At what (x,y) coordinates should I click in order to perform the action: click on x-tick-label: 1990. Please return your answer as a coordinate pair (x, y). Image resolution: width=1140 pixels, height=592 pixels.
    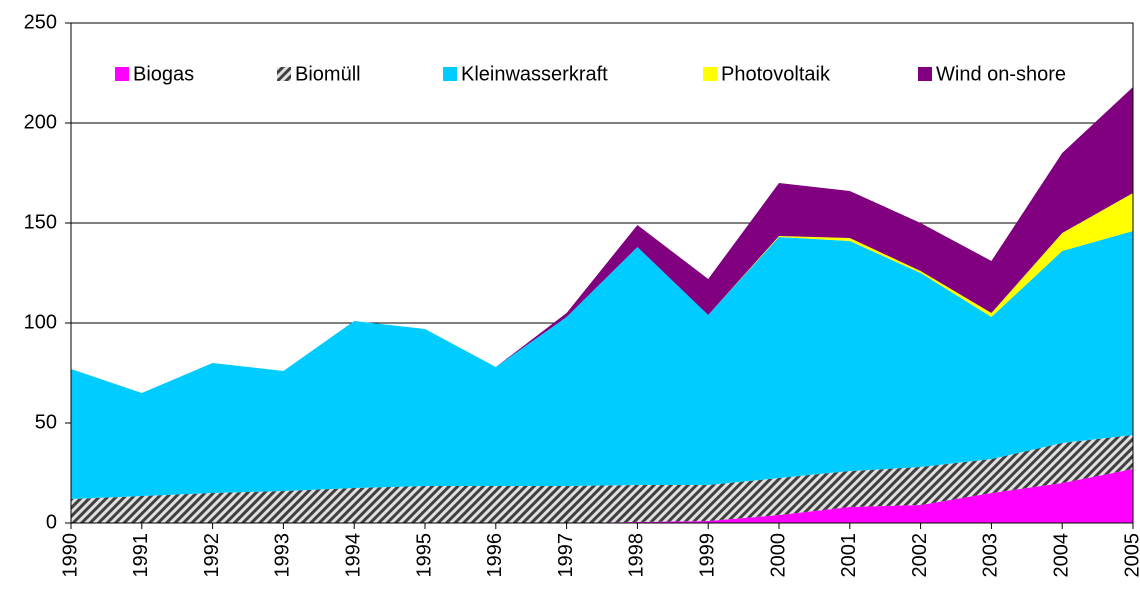
    Looking at the image, I should click on (70, 555).